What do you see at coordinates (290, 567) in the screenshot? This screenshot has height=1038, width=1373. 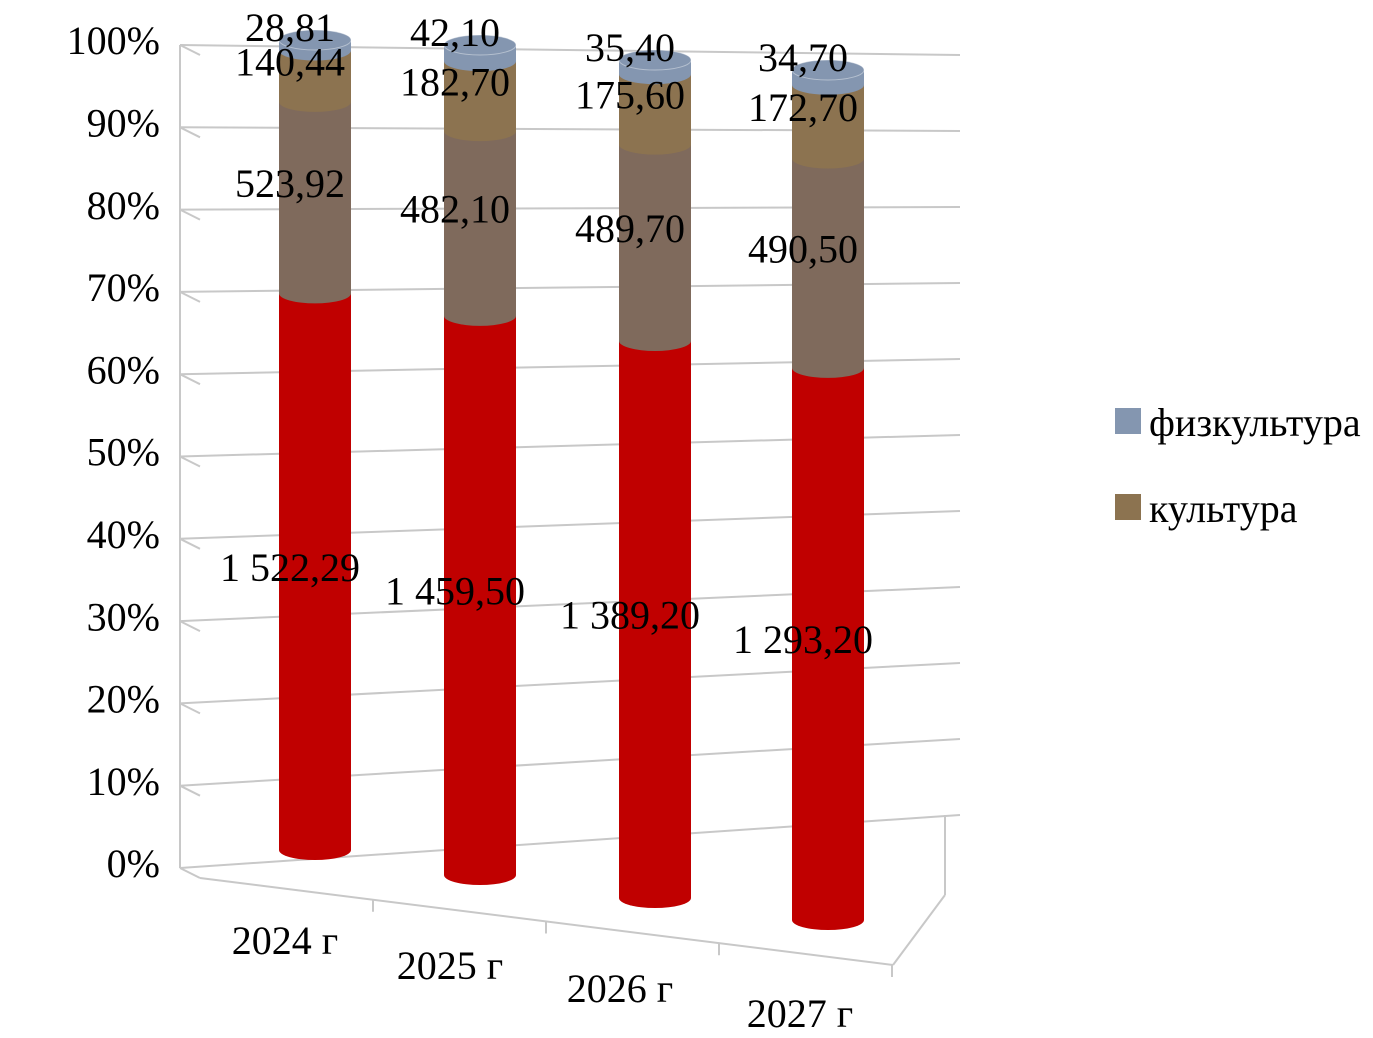 I see `data-label: 1 522,29` at bounding box center [290, 567].